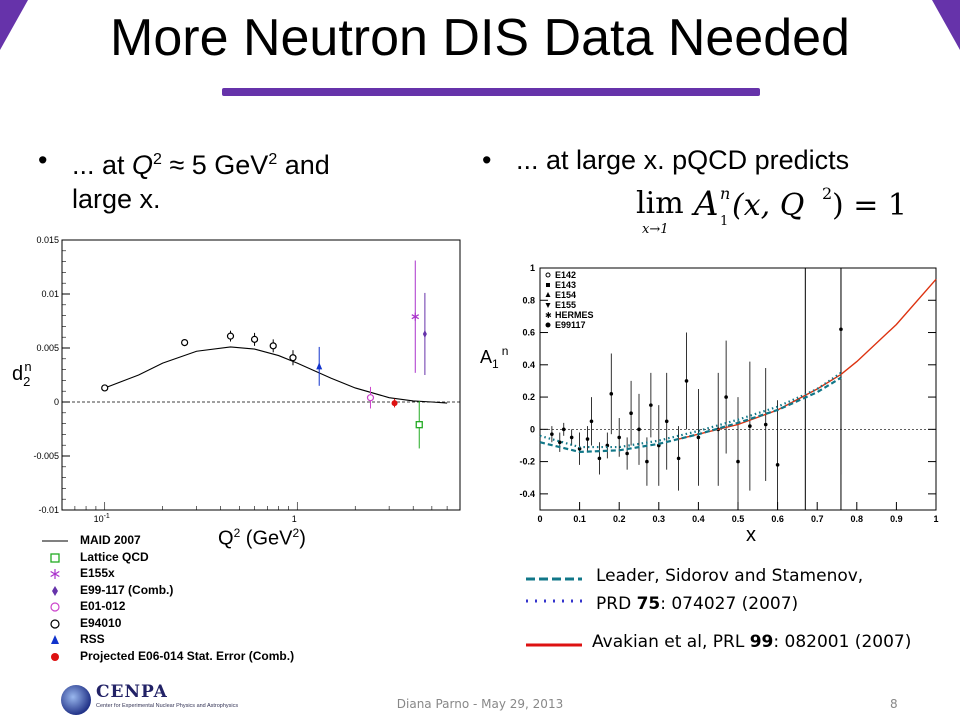  I want to click on d2n-xlabel-unit-sup: 2, so click(296, 533).